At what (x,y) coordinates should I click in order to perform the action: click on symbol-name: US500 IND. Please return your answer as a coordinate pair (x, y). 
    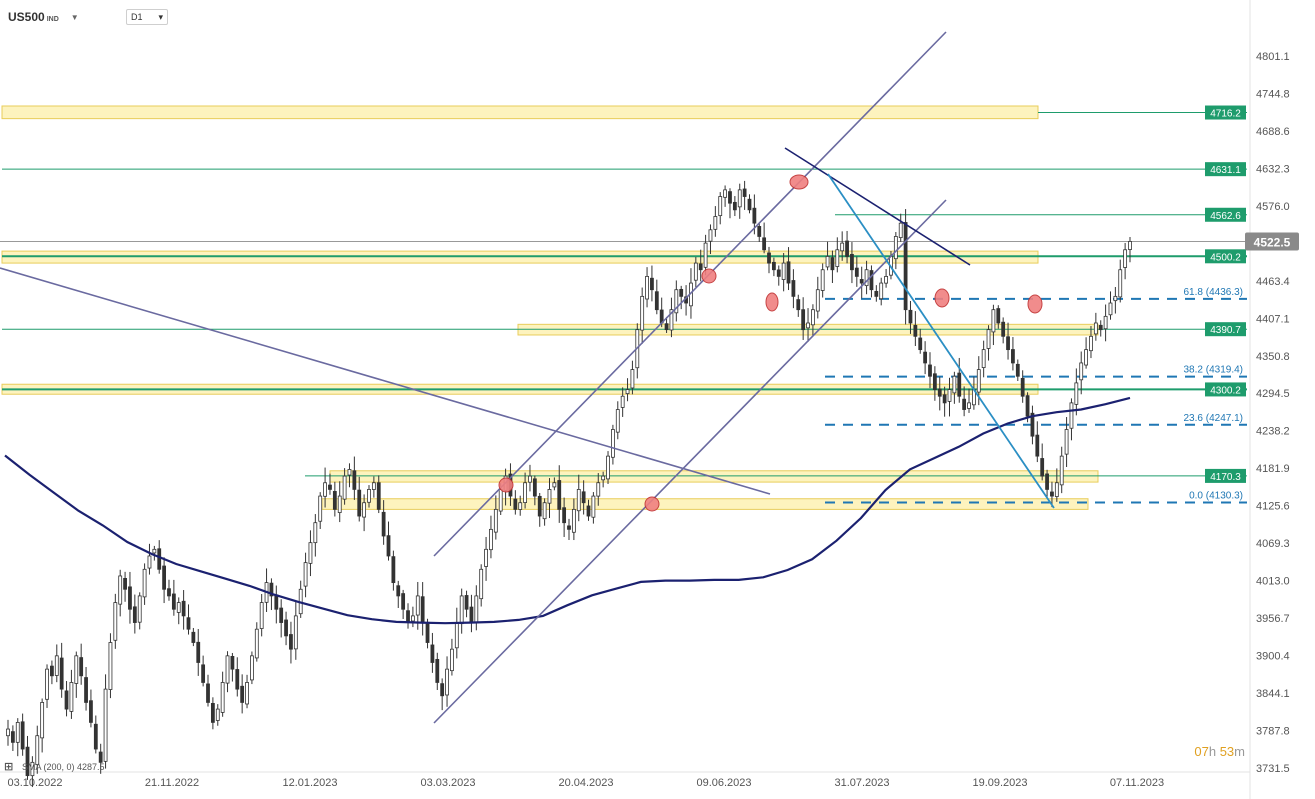
    Looking at the image, I should click on (33, 17).